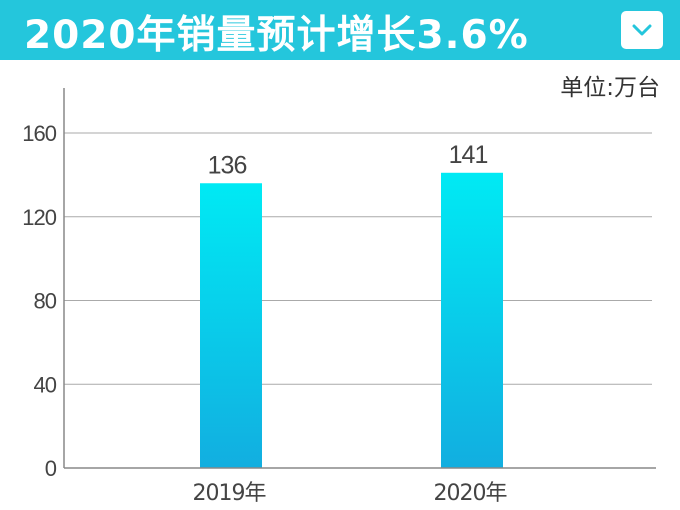  Describe the element at coordinates (39, 133) in the screenshot. I see `y-tick-label-160: 160` at that location.